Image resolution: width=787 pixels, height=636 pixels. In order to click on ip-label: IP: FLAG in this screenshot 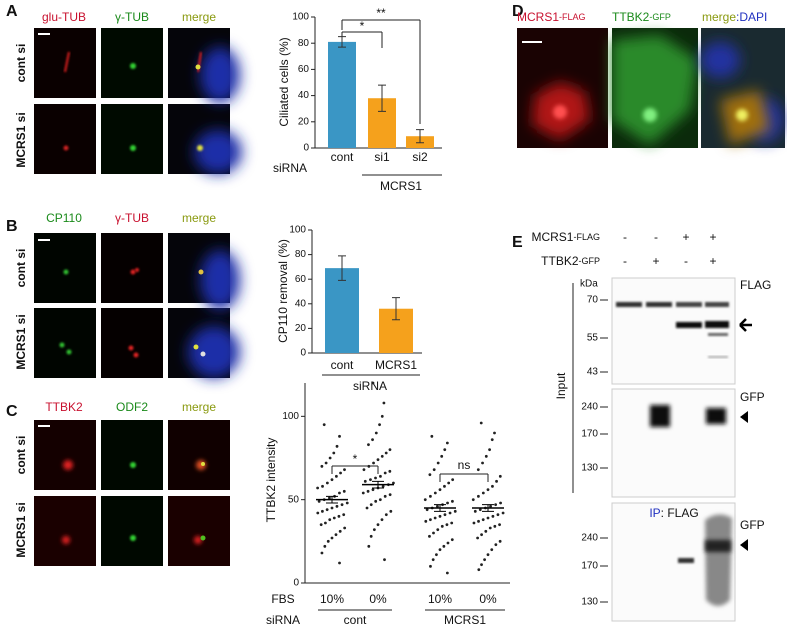, I will do `click(673, 513)`.